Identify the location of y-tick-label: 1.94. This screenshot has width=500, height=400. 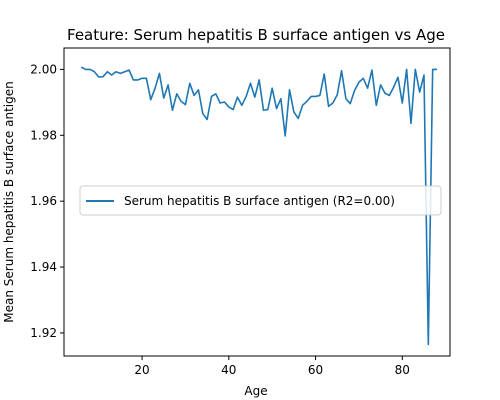
(43, 267).